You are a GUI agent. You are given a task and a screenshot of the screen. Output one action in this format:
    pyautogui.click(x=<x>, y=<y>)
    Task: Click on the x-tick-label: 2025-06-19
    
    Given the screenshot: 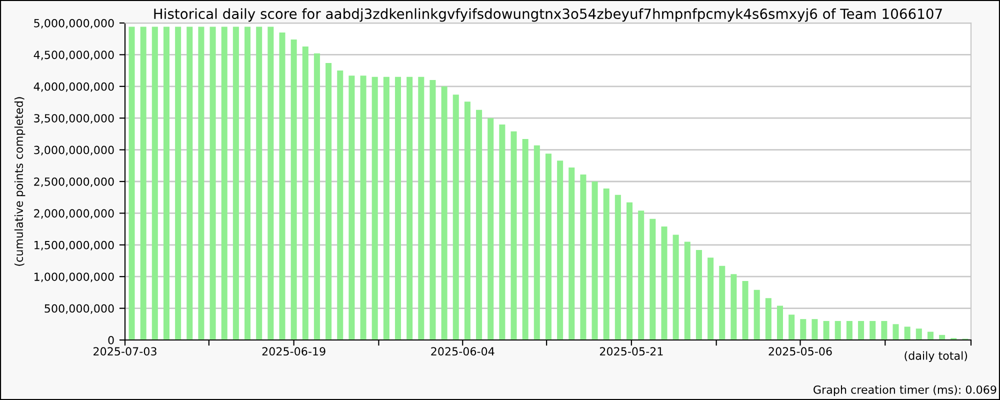 What is the action you would take?
    pyautogui.click(x=294, y=351)
    